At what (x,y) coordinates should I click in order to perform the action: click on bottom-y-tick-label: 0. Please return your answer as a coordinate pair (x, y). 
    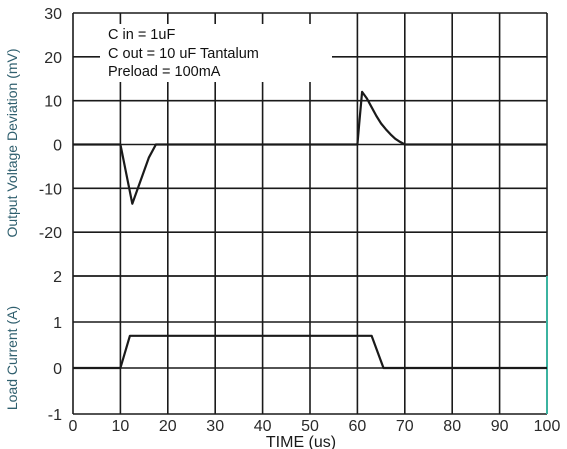
    Looking at the image, I should click on (57, 369).